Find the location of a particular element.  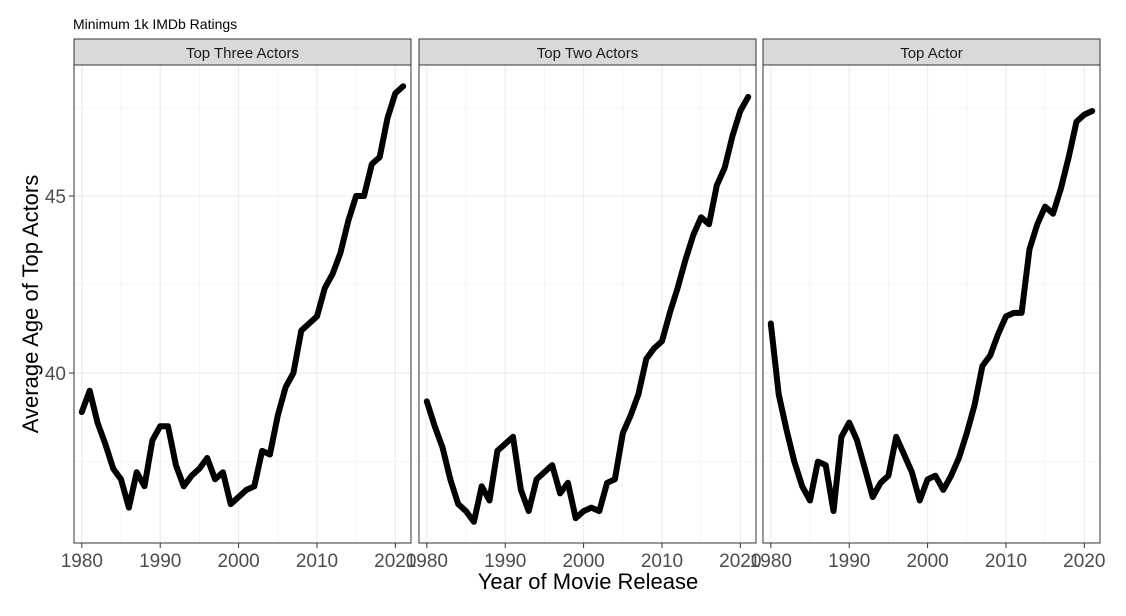

chart-title: Minimum 1k IMDb Ratings is located at coordinates (155, 24).